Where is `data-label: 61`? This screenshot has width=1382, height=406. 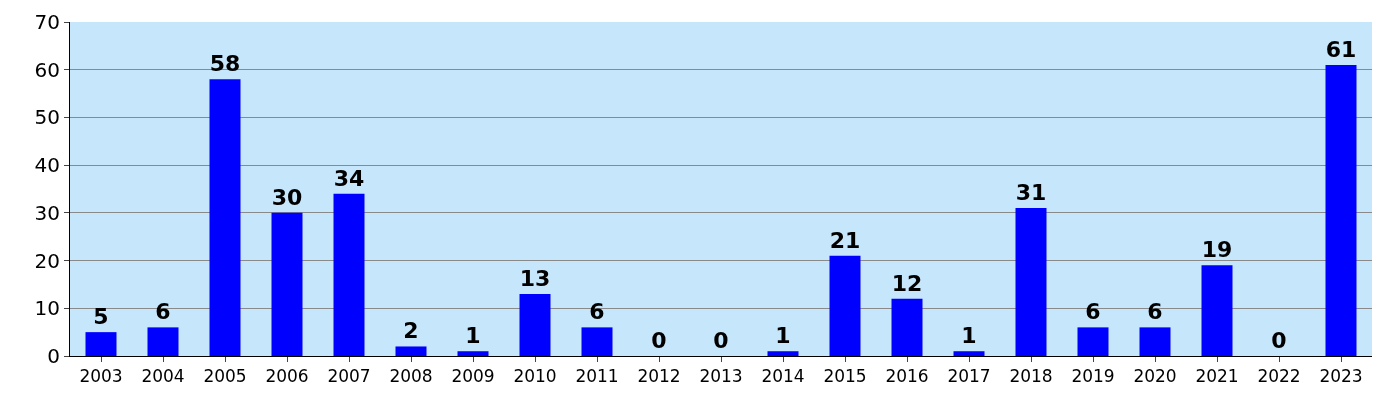
data-label: 61 is located at coordinates (1341, 49).